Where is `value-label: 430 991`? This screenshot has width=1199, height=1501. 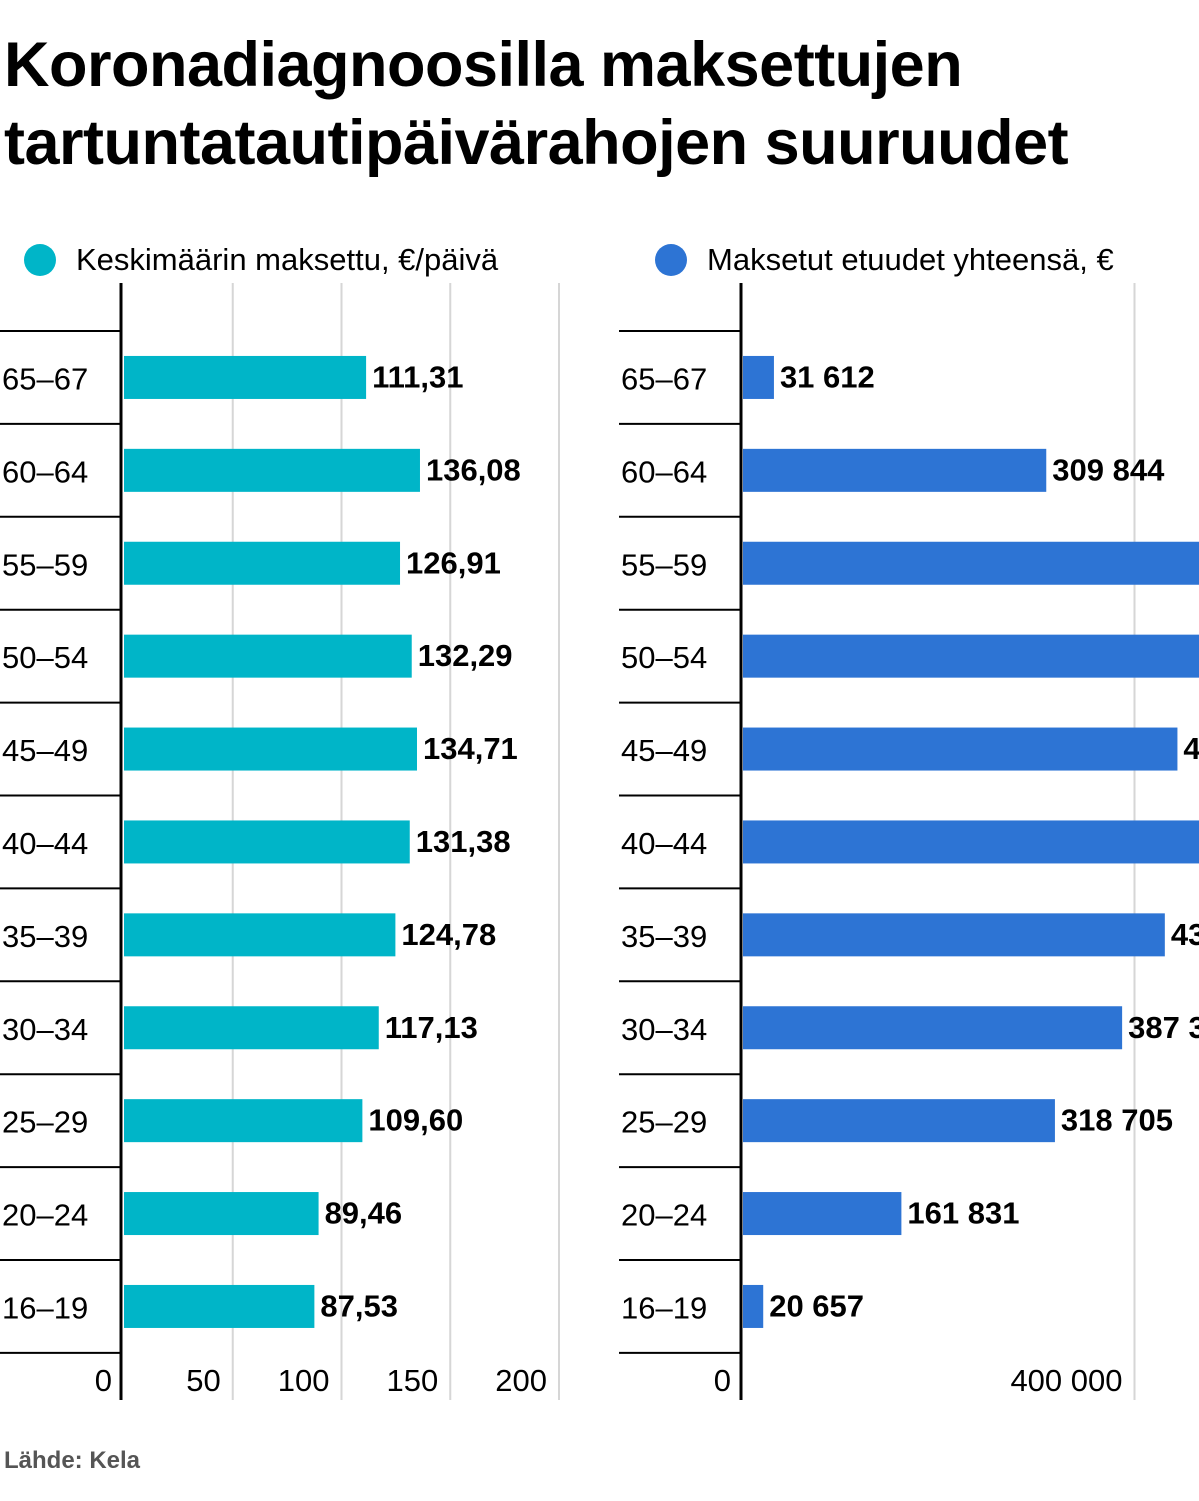
value-label: 430 991 is located at coordinates (1185, 934).